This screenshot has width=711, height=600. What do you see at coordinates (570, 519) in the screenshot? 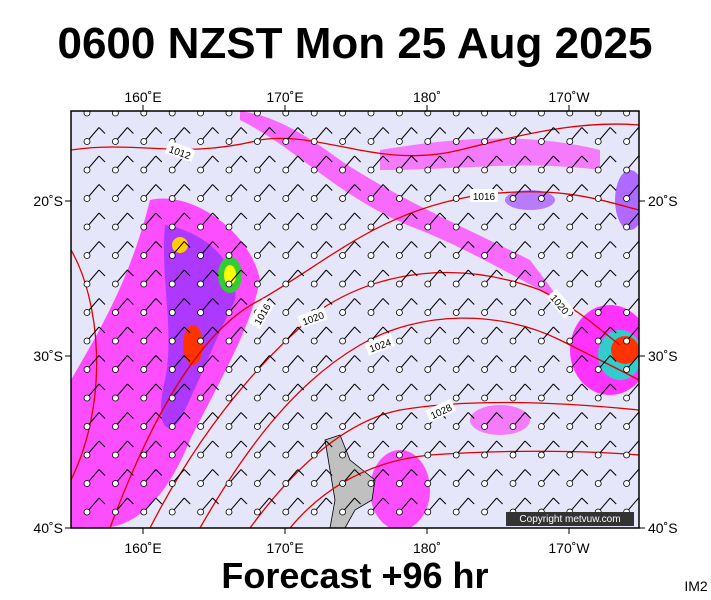
I see `copyright-box` at bounding box center [570, 519].